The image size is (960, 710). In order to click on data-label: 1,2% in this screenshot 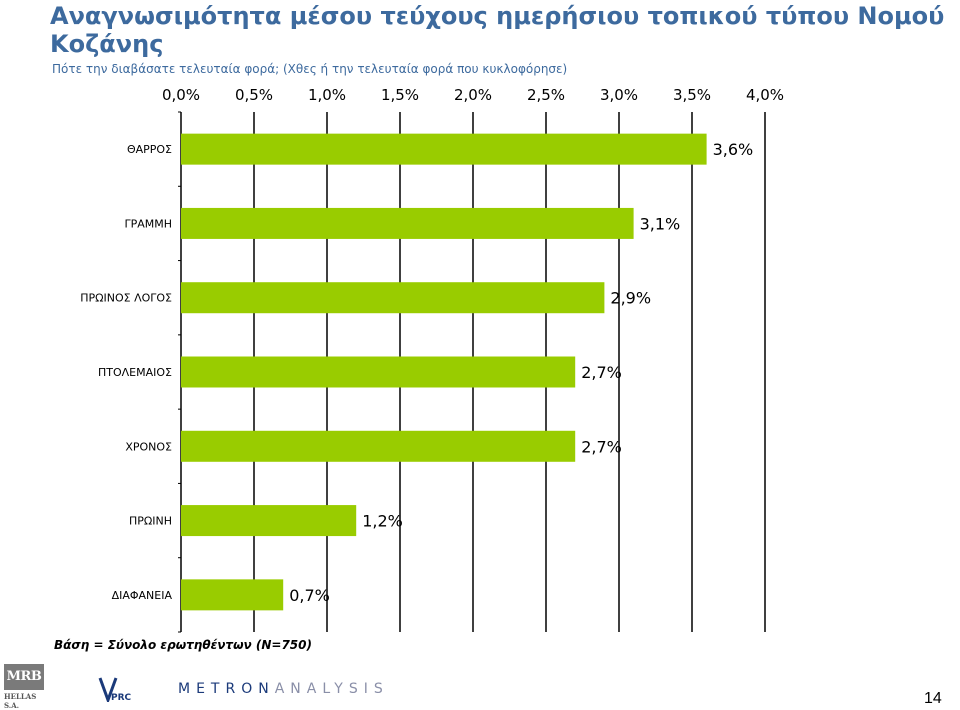, I will do `click(382, 521)`.